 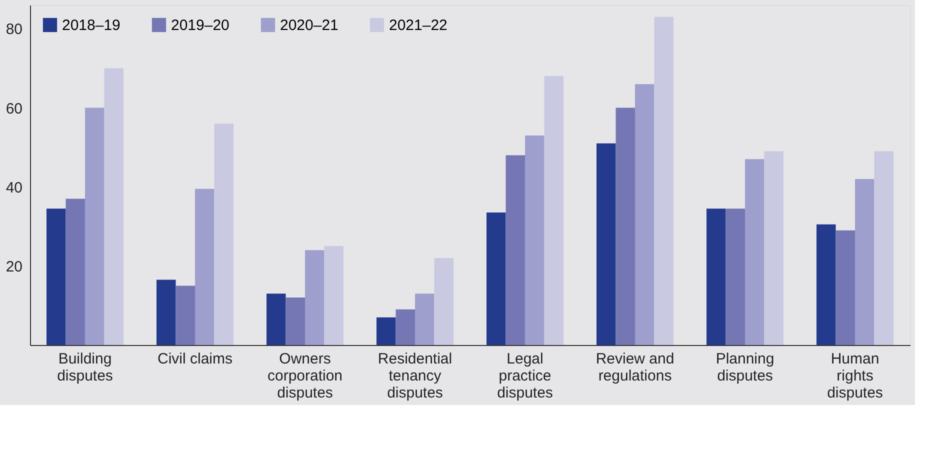 I want to click on y-tick-label: 60, so click(x=14, y=109).